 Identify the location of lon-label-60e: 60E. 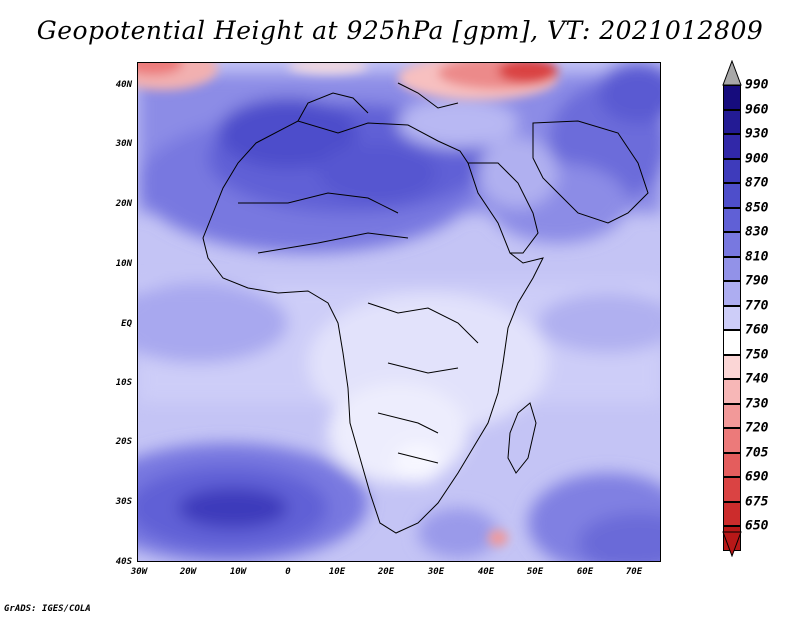
(585, 572).